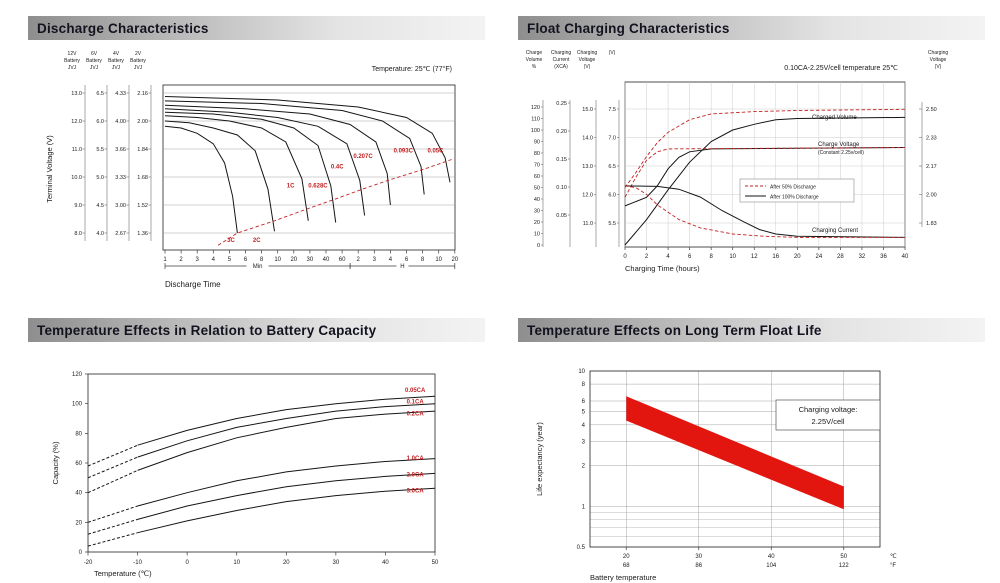 The image size is (1000, 583). I want to click on y-tick-label: 13.0, so click(76, 94).